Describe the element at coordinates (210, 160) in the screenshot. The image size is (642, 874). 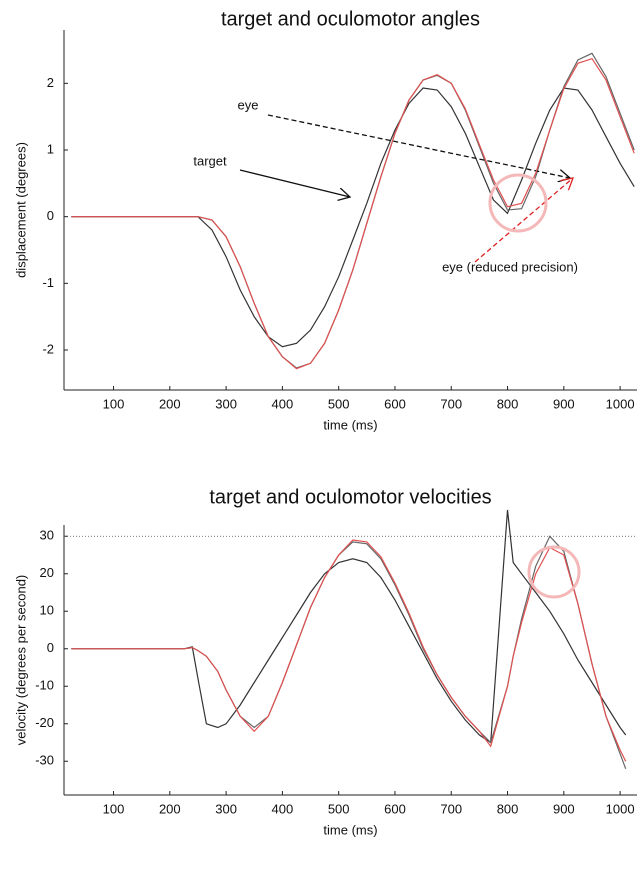
I see `annotation-label: target` at that location.